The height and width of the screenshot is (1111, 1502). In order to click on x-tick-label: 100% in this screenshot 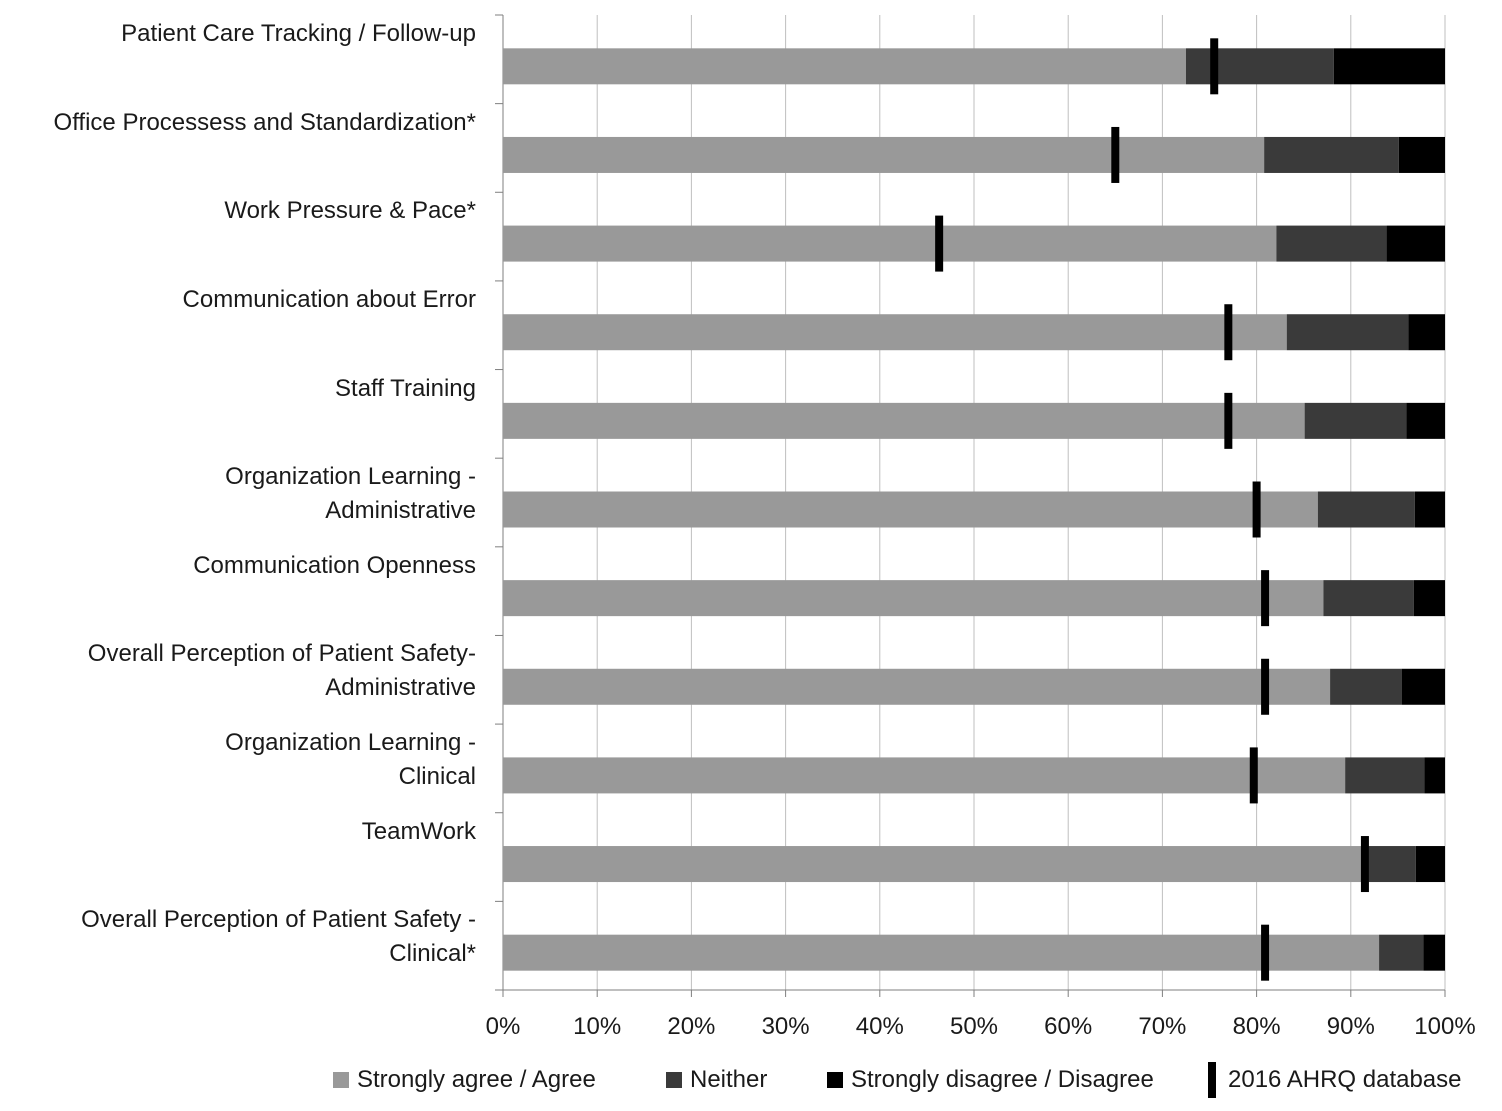, I will do `click(1445, 1026)`.